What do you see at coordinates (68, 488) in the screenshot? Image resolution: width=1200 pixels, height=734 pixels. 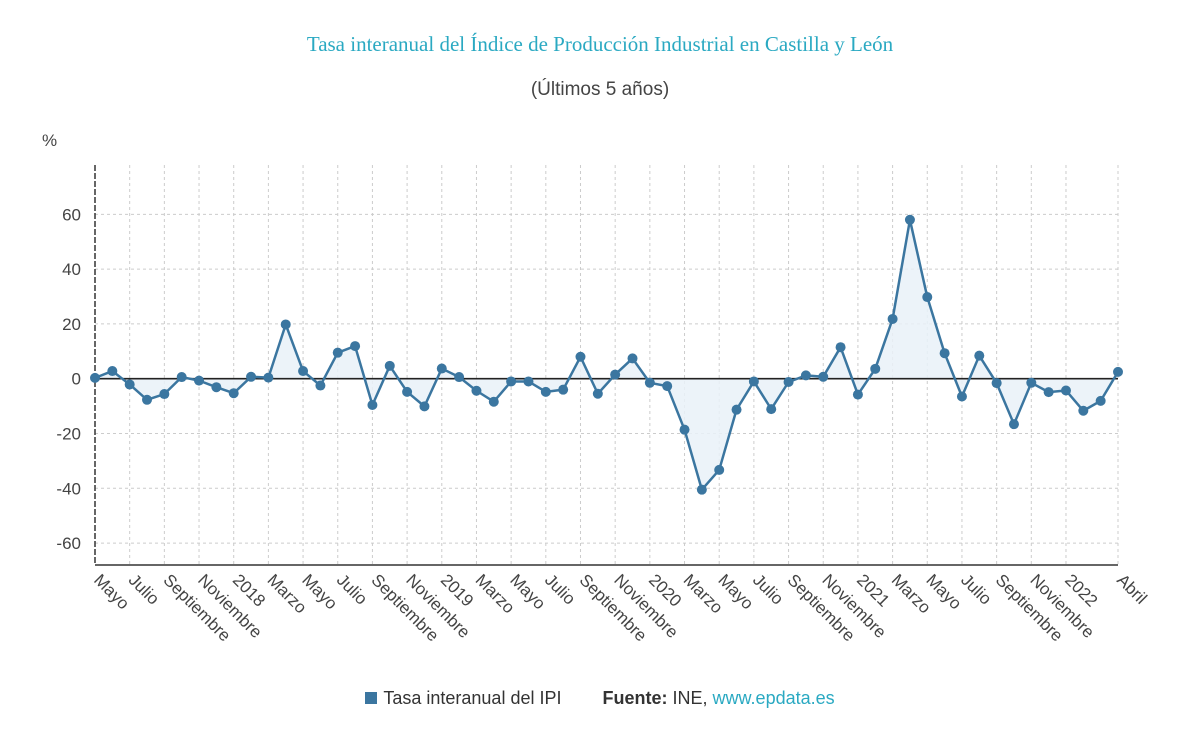 I see `y-tick-label: -40` at bounding box center [68, 488].